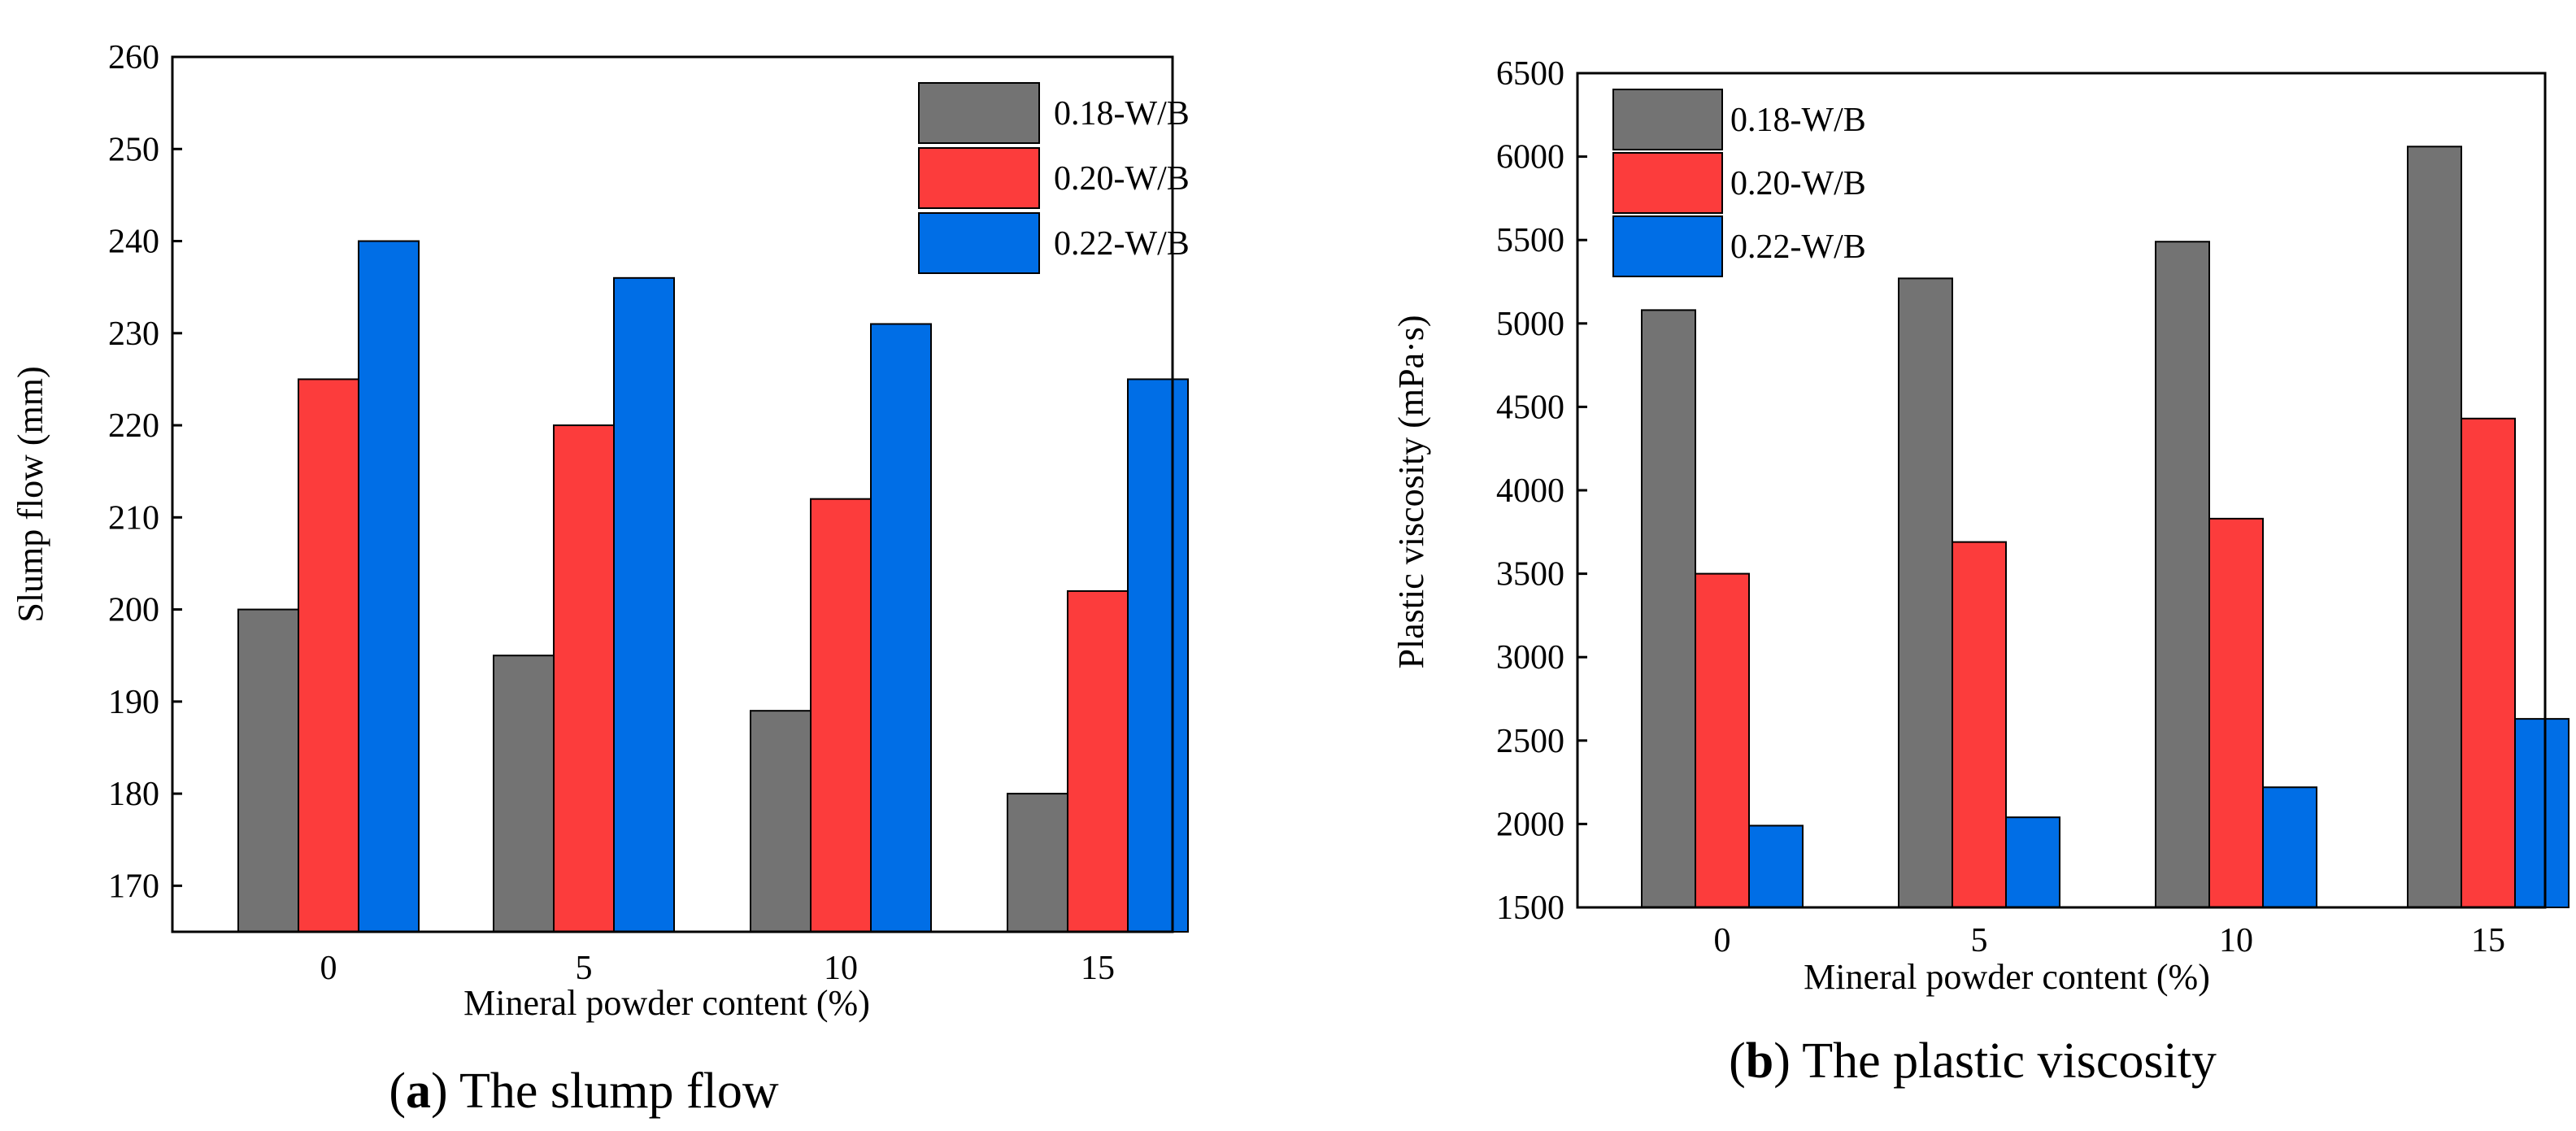 The height and width of the screenshot is (1131, 2576). Describe the element at coordinates (419, 1091) in the screenshot. I see `caption-letter: a` at that location.